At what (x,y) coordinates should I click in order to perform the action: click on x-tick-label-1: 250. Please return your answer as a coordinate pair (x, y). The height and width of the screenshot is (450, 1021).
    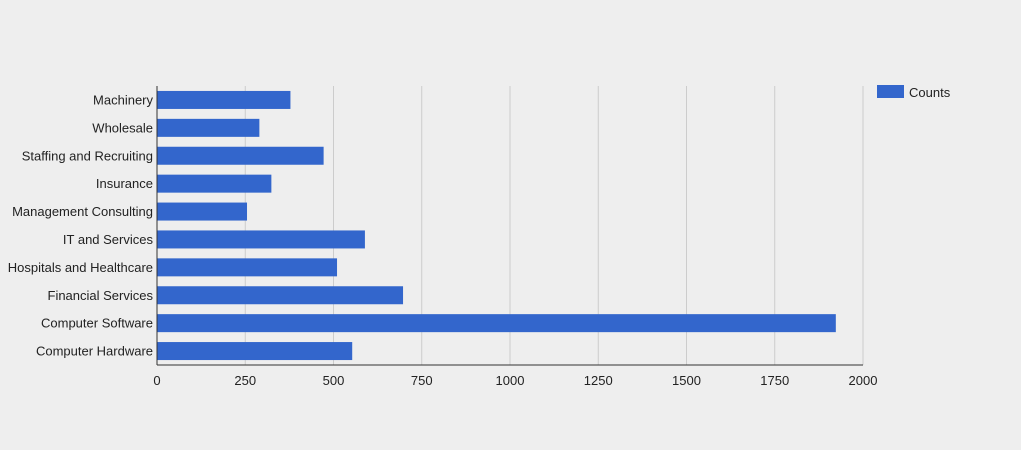
    Looking at the image, I should click on (245, 380).